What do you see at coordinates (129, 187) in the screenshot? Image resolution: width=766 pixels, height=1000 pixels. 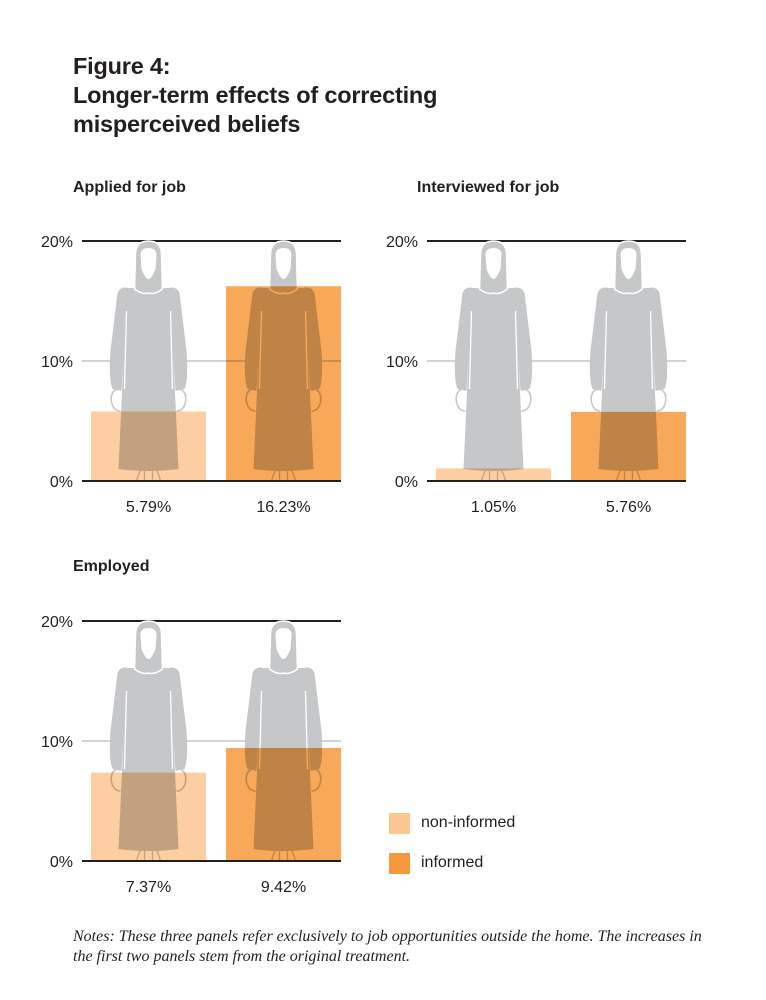 I see `panel-title-applied: Applied for job` at bounding box center [129, 187].